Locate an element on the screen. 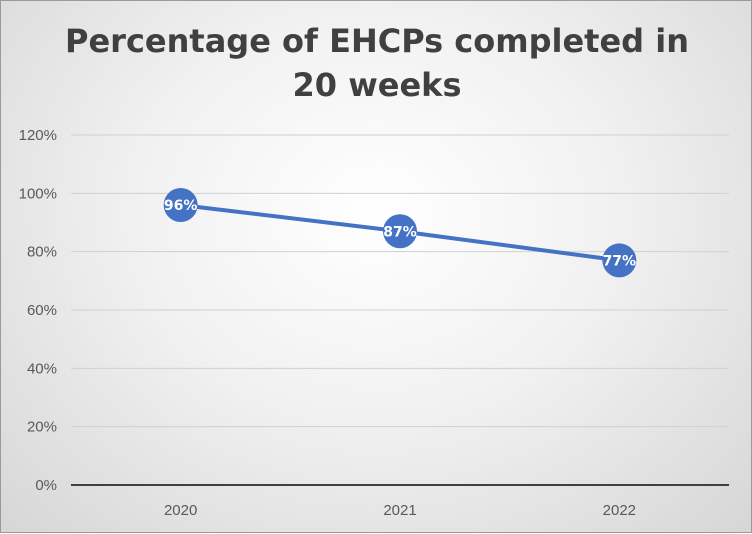 The image size is (752, 534). y-axis-tick-labels: 0% 20% 40% 60% 80% 100% 120% is located at coordinates (38, 310).